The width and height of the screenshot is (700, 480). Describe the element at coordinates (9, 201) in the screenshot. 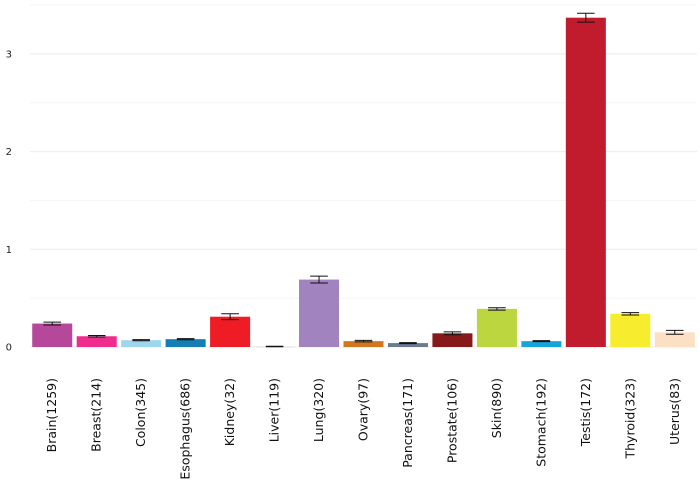

I see `y-axis-ticks: 0 1 2 3` at that location.